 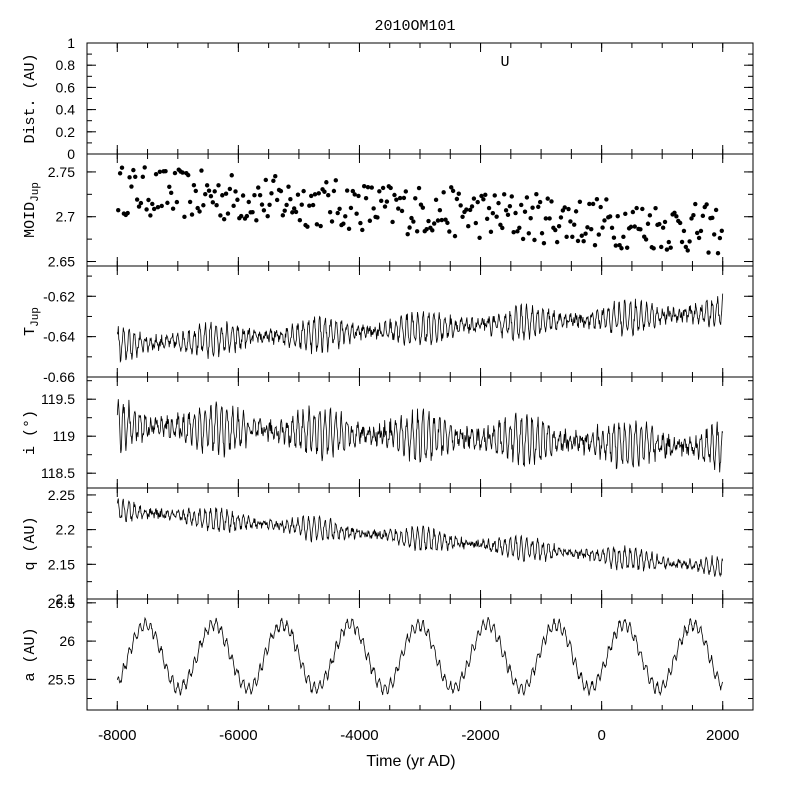 I want to click on y-axis-label: TJup, so click(x=32, y=321).